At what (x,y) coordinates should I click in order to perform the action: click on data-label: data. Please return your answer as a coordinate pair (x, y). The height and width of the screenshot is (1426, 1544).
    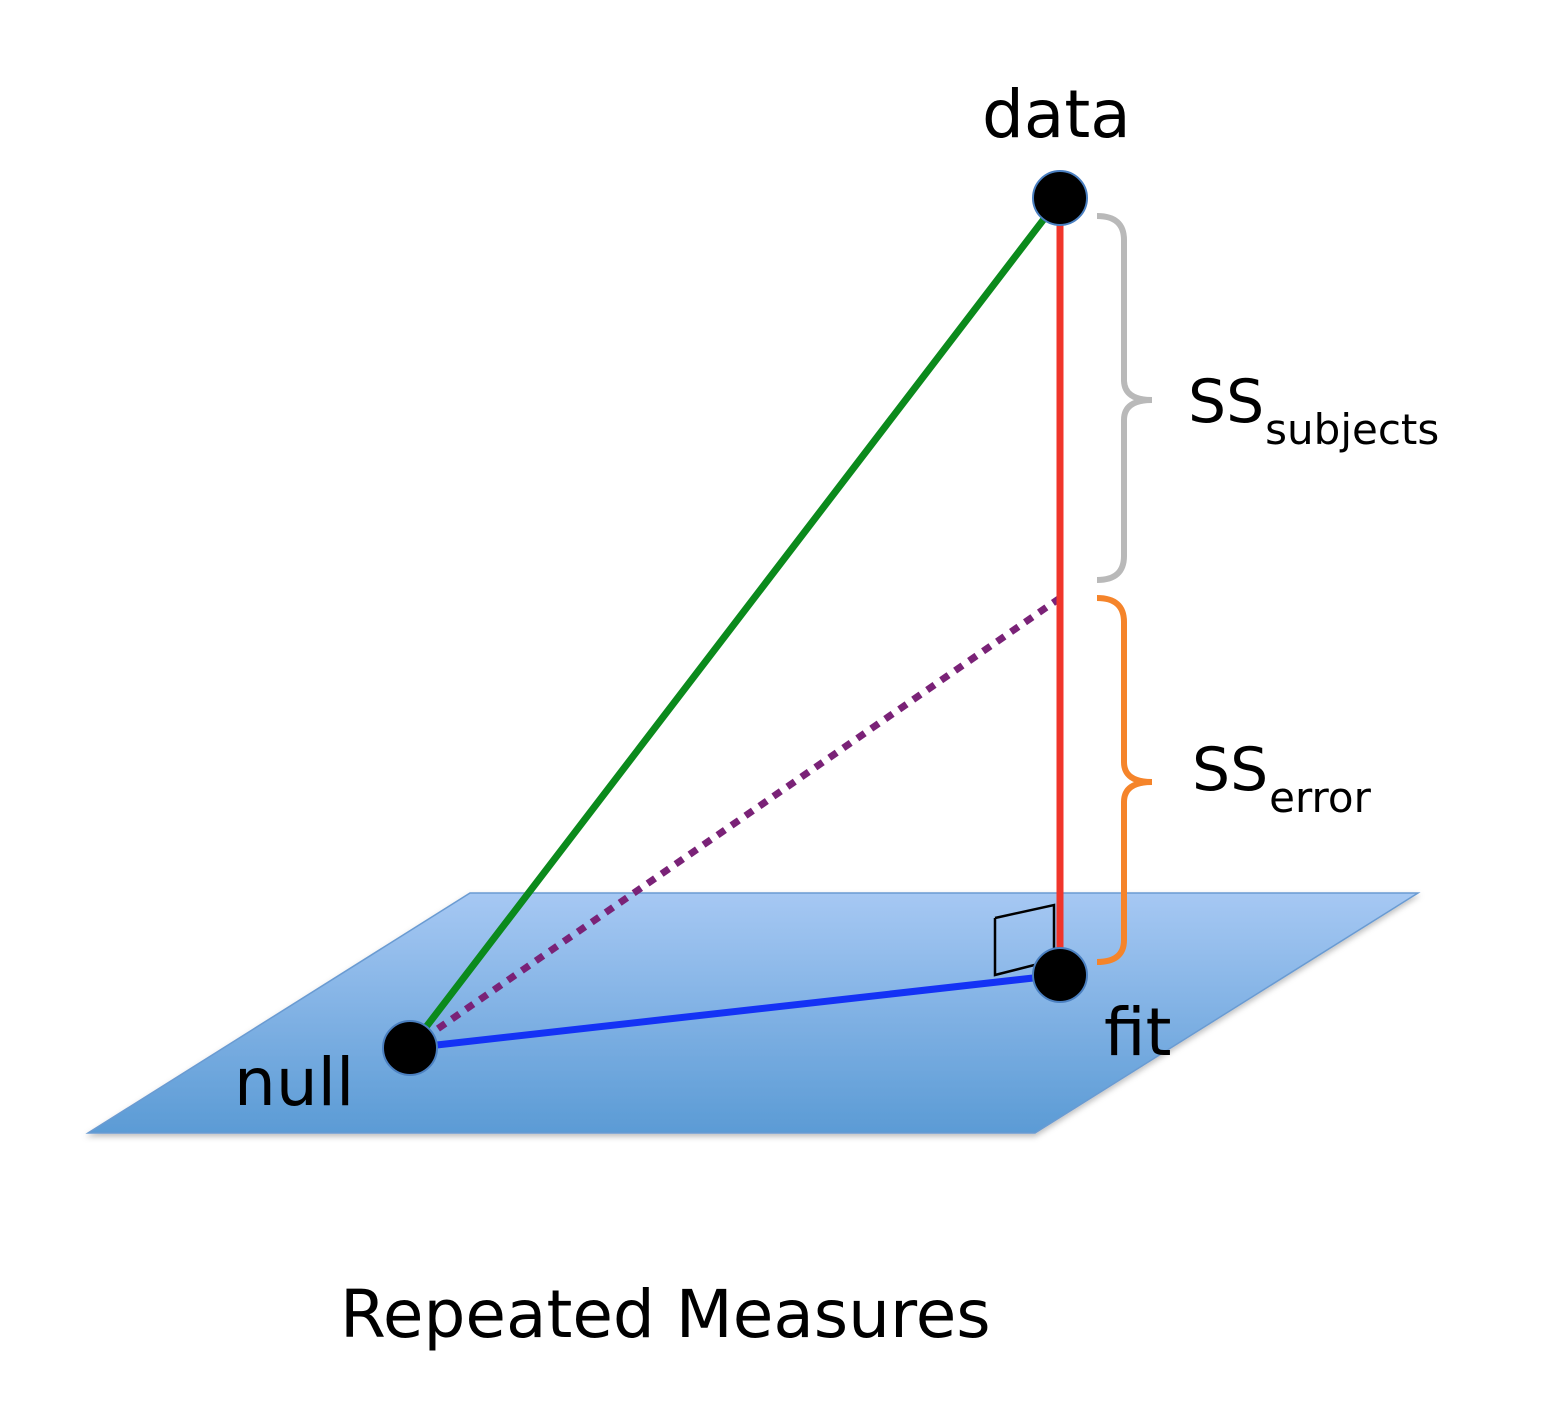
    Looking at the image, I should click on (1056, 114).